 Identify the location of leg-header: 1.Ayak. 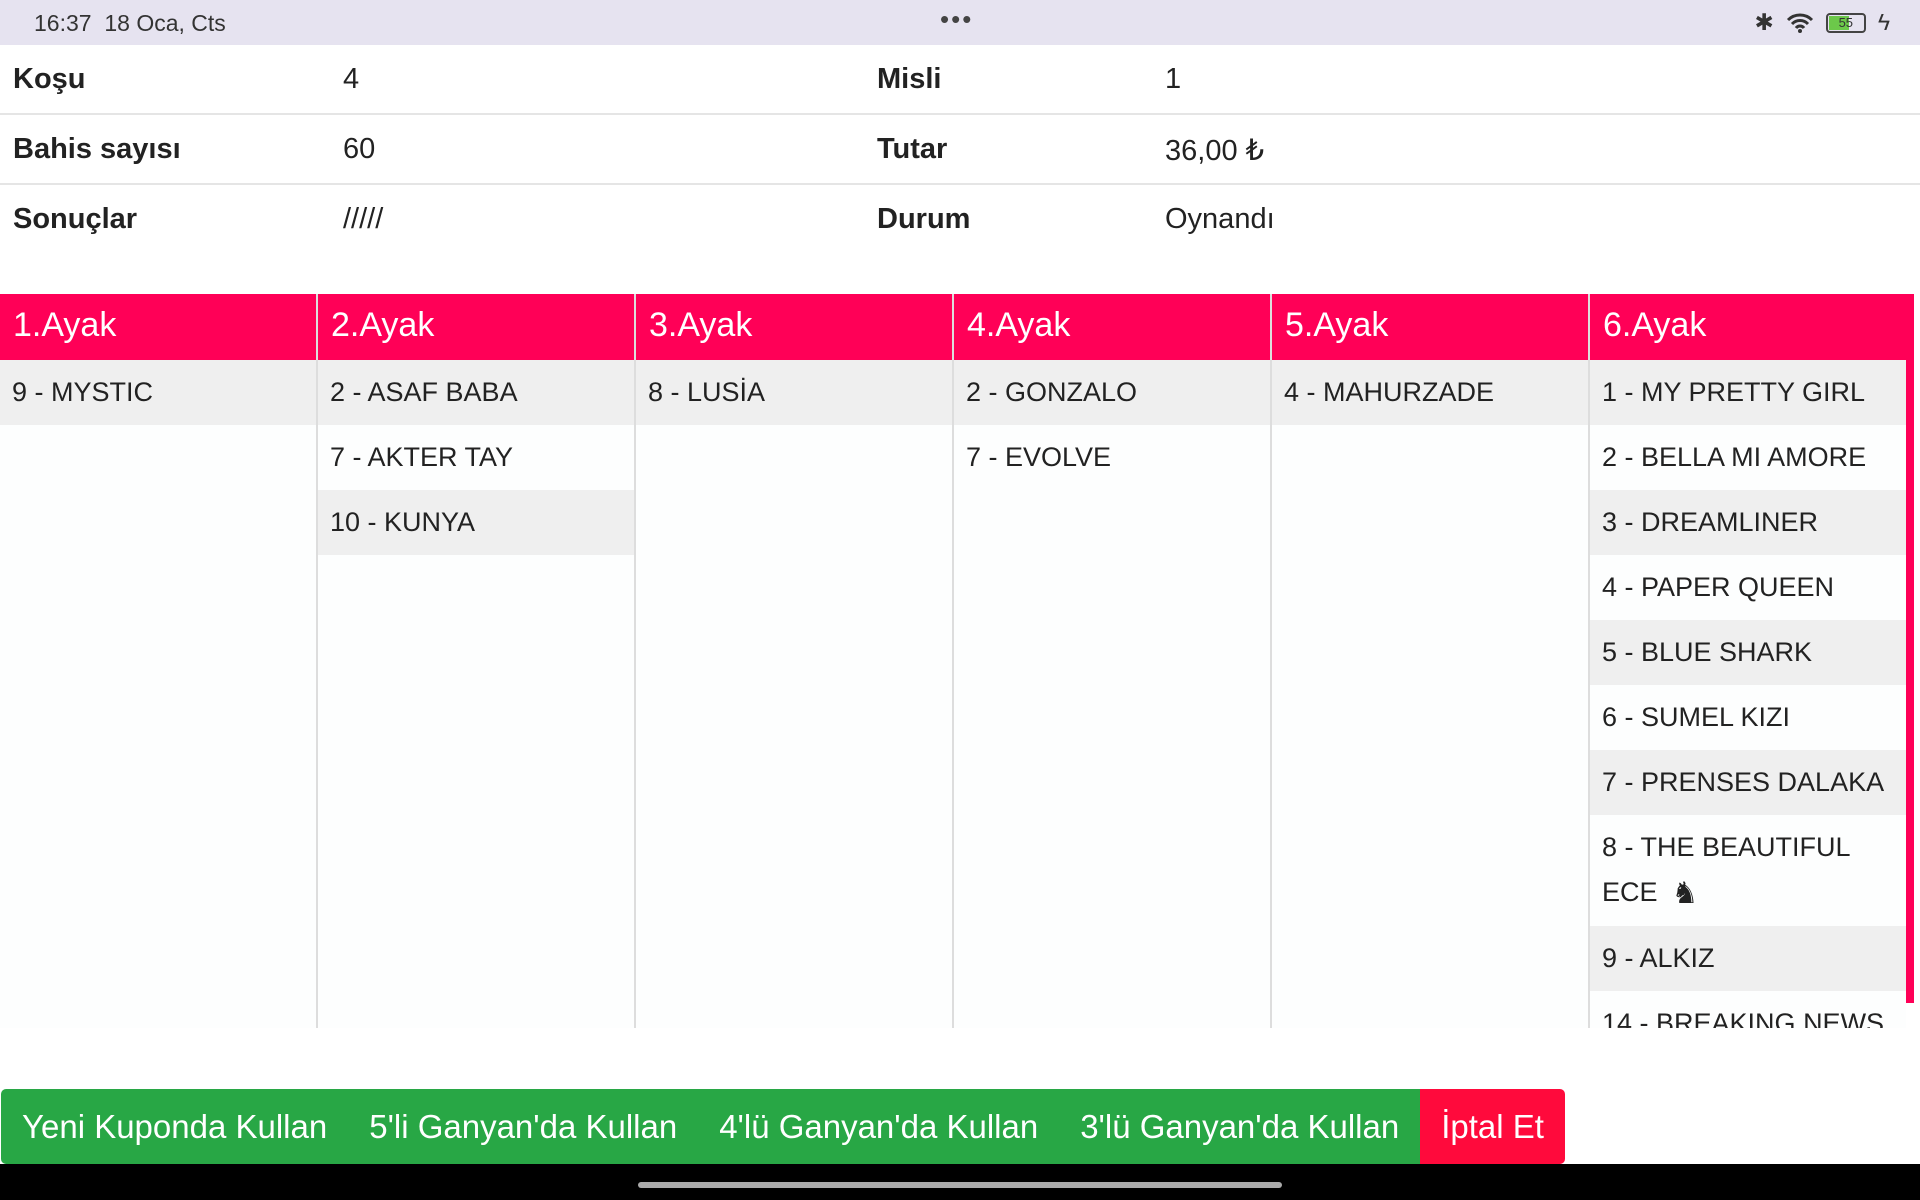
(158, 327).